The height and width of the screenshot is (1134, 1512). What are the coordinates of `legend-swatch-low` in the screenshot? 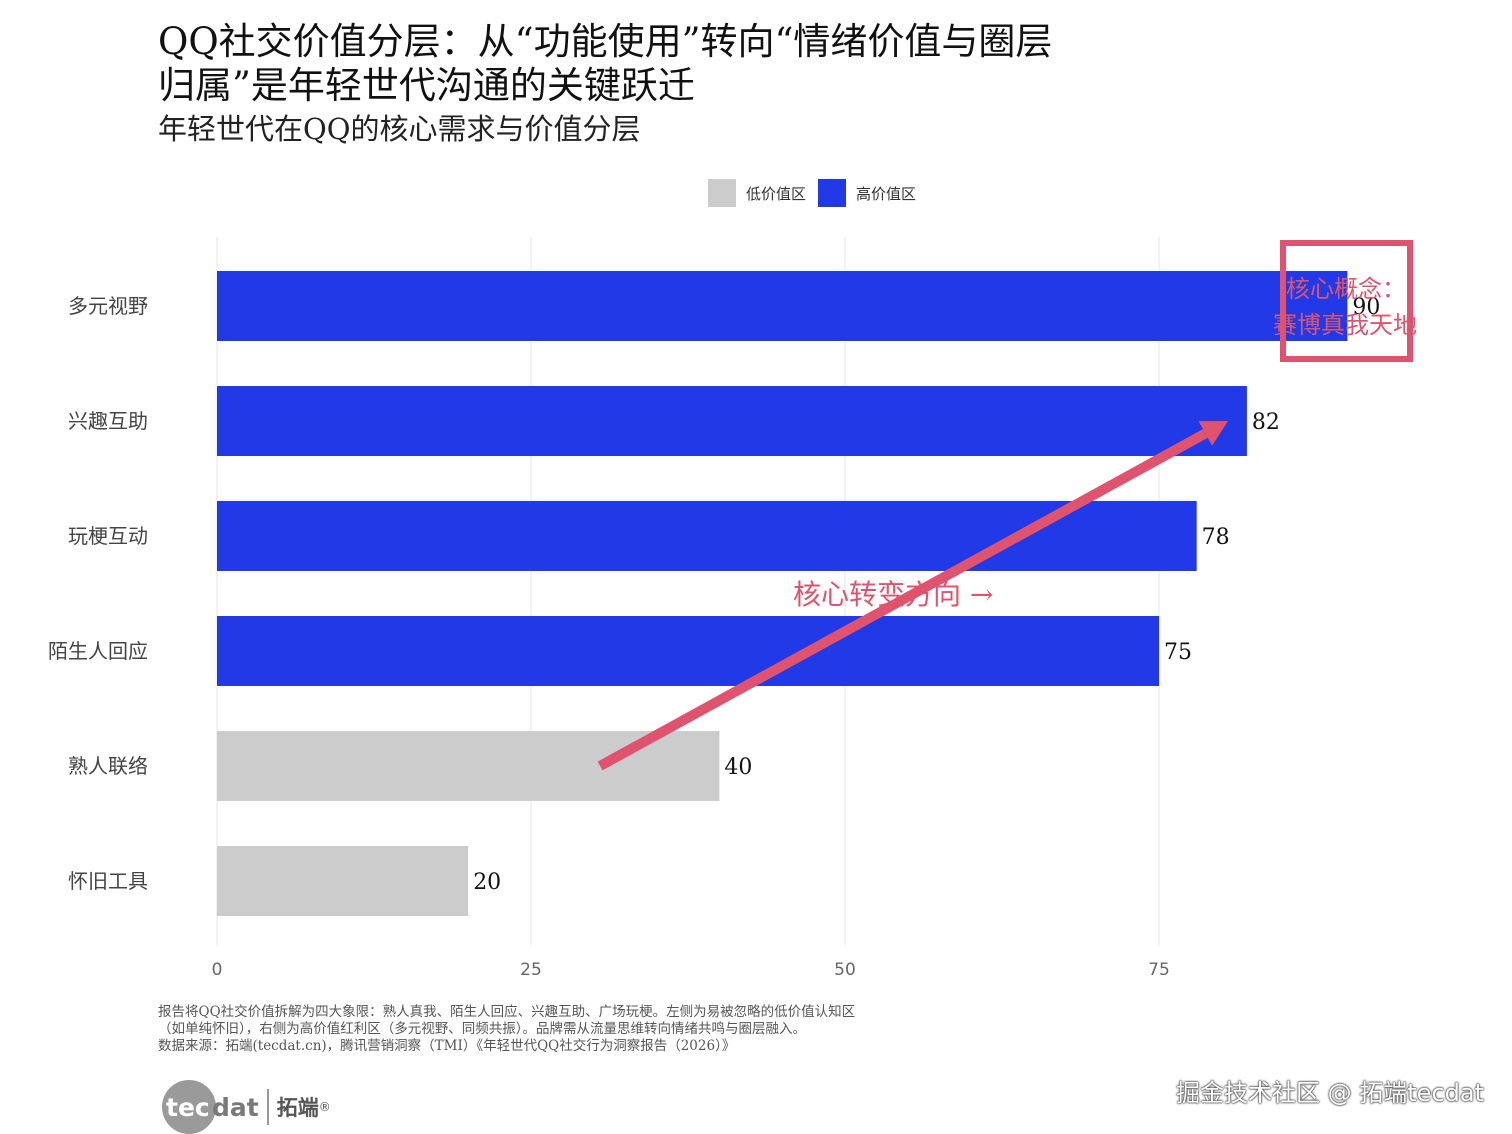 It's located at (722, 193).